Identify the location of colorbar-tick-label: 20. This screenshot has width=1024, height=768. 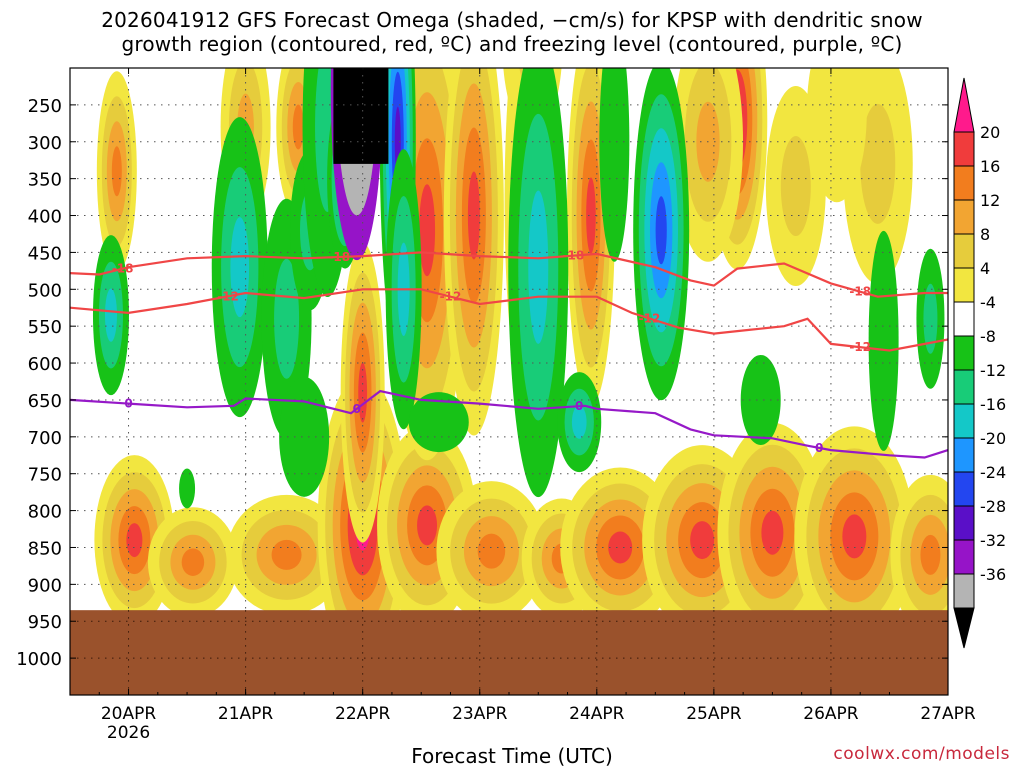
(990, 132).